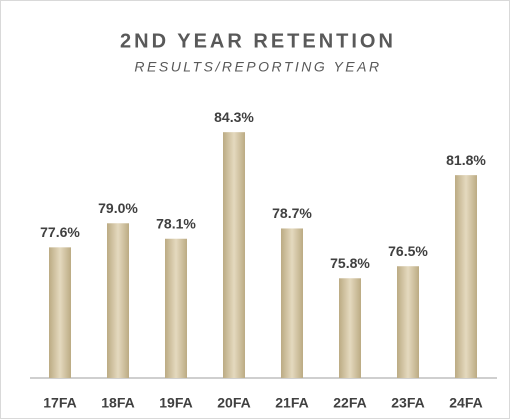 Image resolution: width=510 pixels, height=419 pixels. I want to click on x-tick-label: 23FA, so click(407, 403).